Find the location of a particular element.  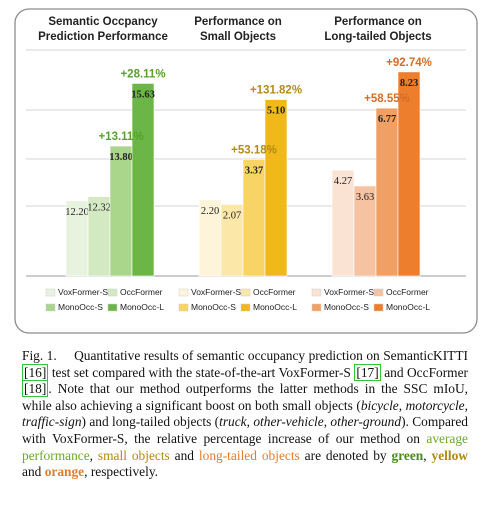

bar-value-label: 12.20 is located at coordinates (77, 212).